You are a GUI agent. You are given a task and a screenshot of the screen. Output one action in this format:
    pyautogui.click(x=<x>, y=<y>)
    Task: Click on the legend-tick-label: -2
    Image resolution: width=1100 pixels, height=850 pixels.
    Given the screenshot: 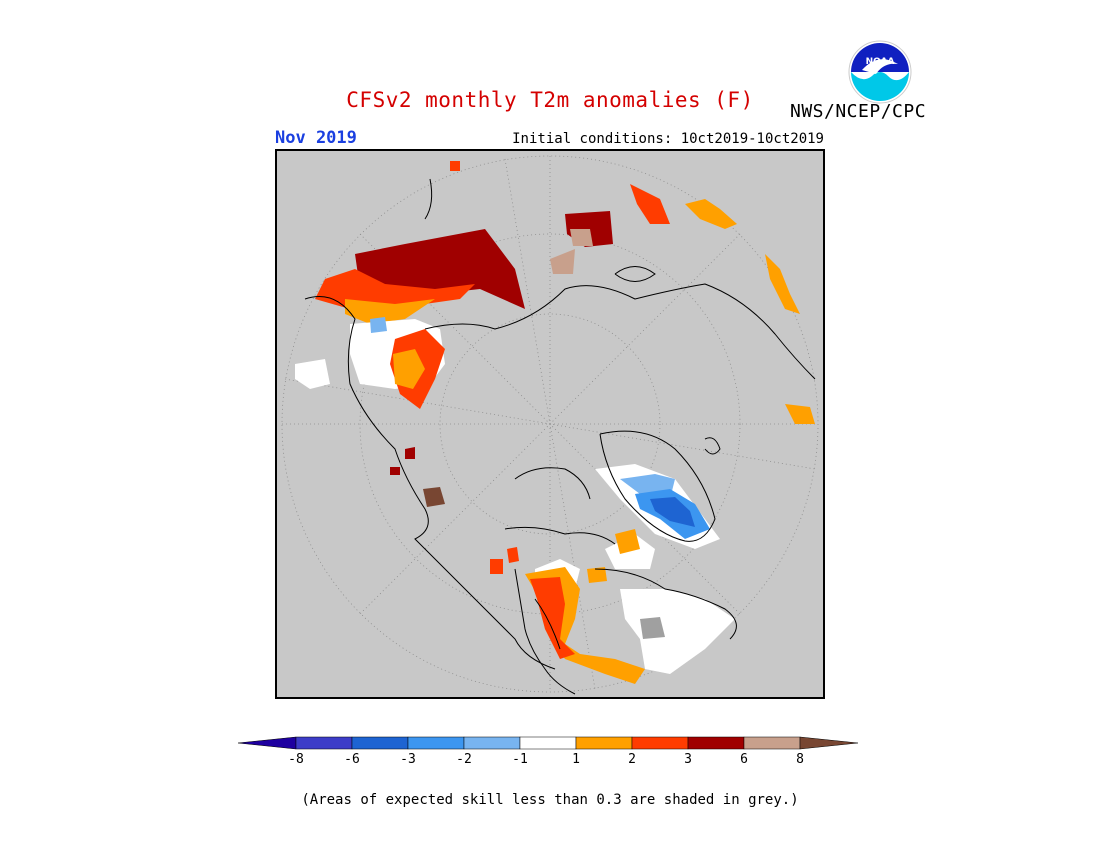 What is the action you would take?
    pyautogui.click(x=464, y=759)
    